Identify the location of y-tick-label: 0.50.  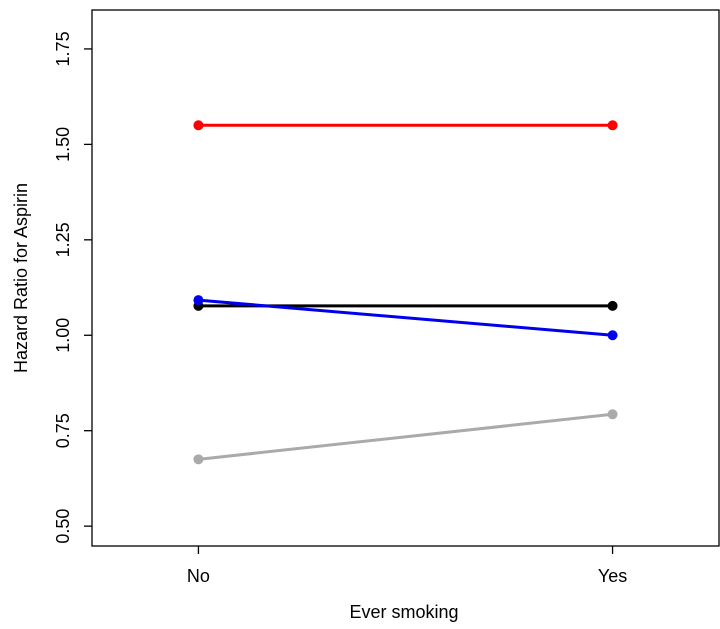
(63, 526).